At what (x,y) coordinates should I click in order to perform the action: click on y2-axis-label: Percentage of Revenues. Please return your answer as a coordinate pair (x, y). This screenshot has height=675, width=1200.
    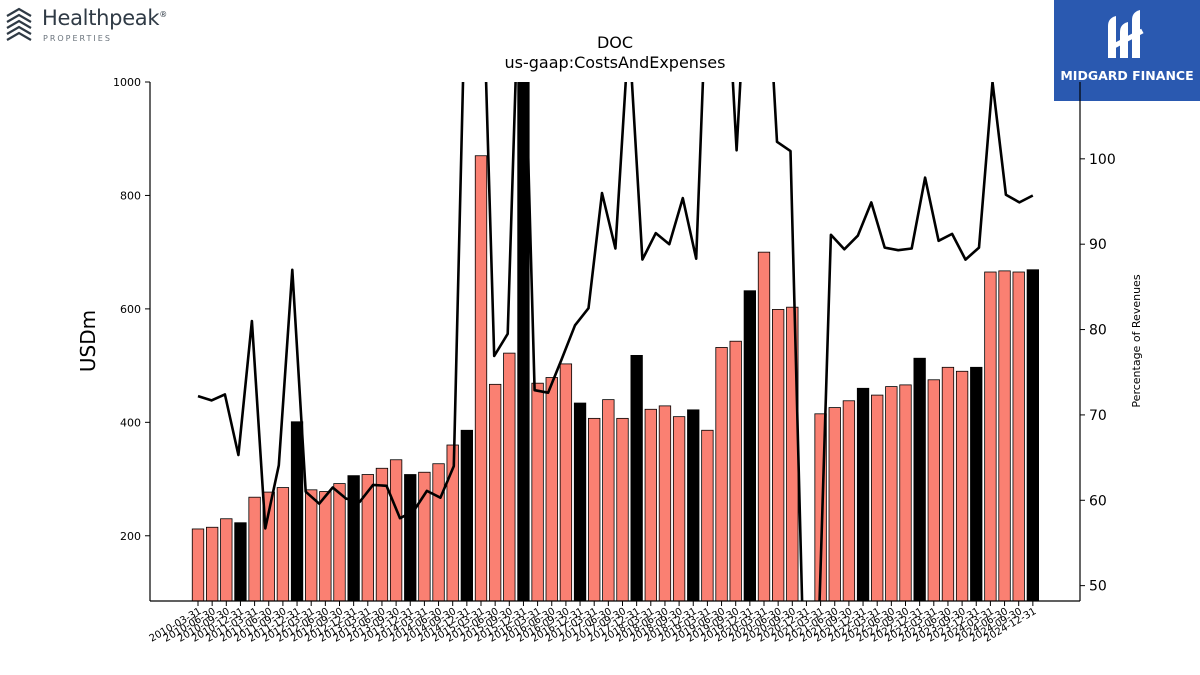
    Looking at the image, I should click on (1136, 340).